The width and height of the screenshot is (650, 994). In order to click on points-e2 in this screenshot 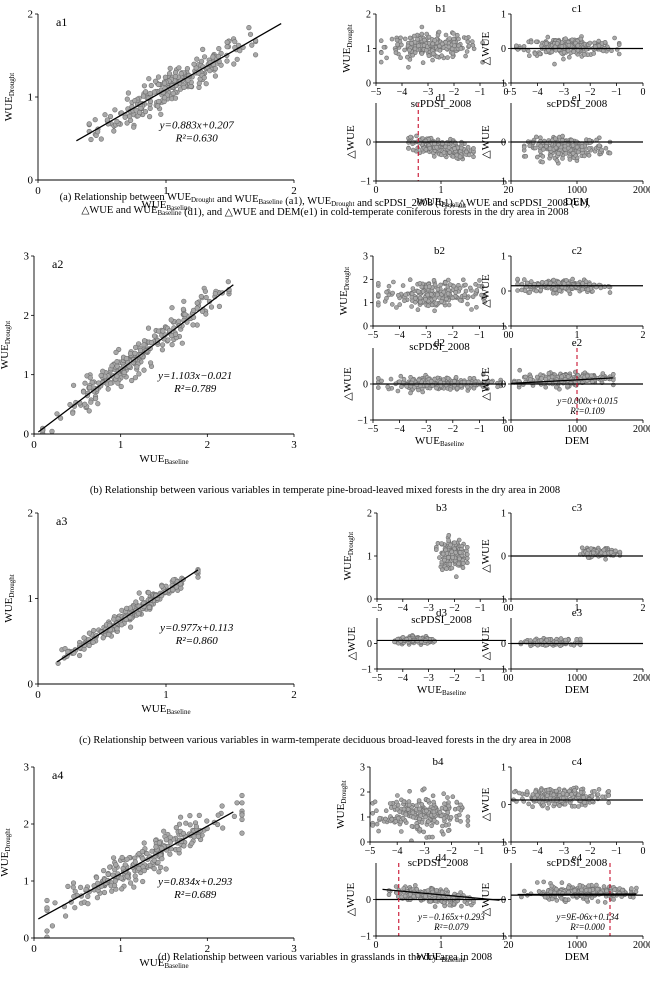, I will do `click(563, 379)`.